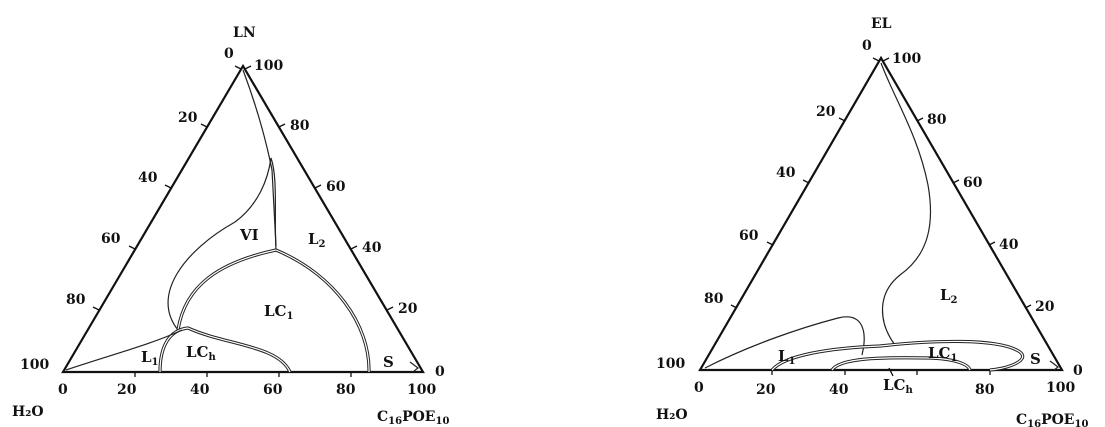  What do you see at coordinates (891, 372) in the screenshot?
I see `lch-pointer` at bounding box center [891, 372].